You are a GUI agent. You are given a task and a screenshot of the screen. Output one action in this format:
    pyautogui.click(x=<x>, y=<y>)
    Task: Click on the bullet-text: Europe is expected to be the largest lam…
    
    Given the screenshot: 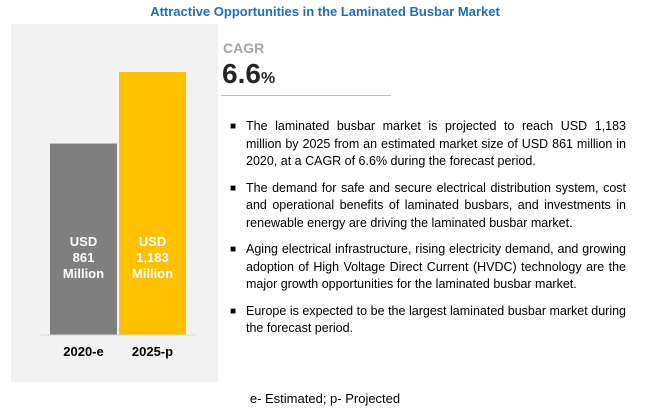 What is the action you would take?
    pyautogui.click(x=436, y=319)
    